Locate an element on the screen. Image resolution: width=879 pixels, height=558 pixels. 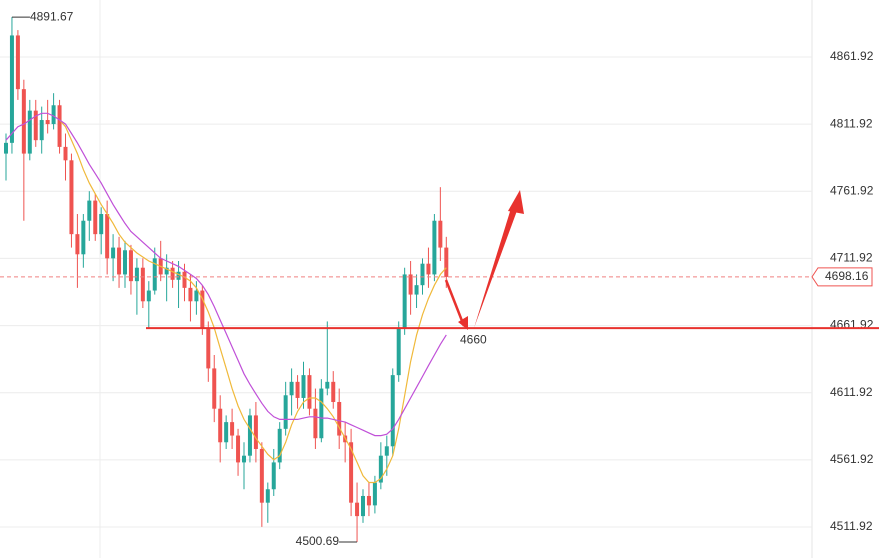
min-marker-label: 4500.69 is located at coordinates (318, 541).